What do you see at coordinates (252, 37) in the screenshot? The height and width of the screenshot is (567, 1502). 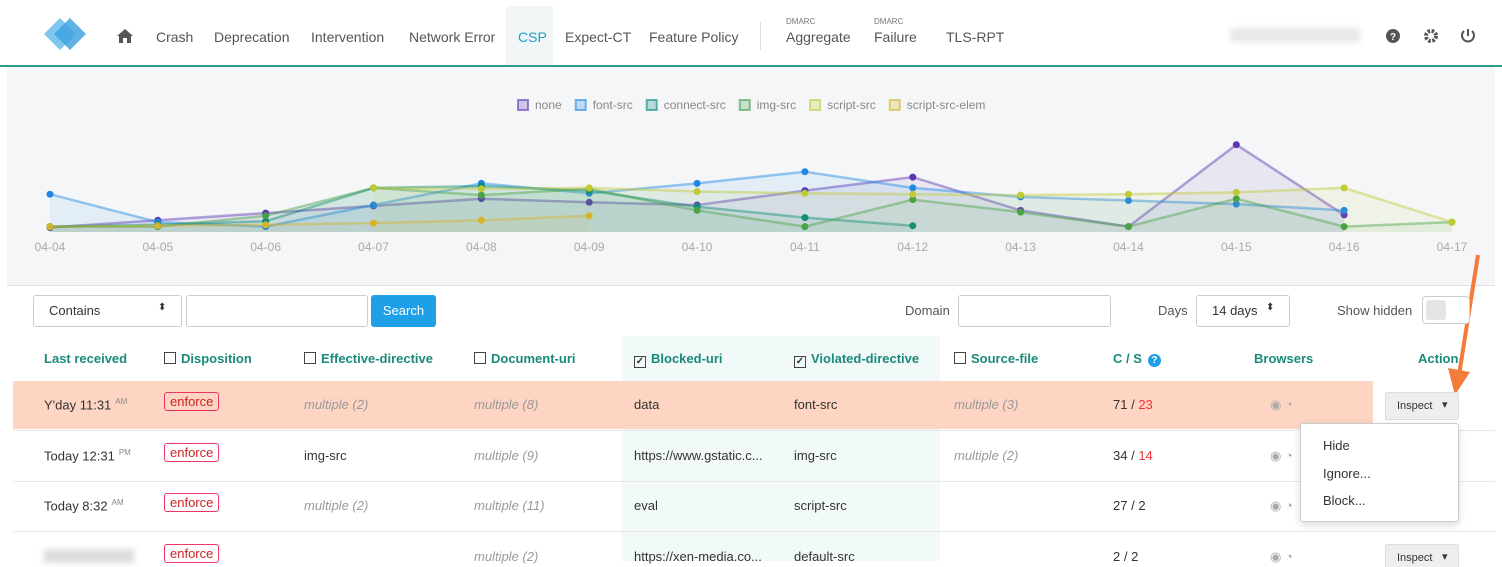 I see `nav-item: Deprecation` at bounding box center [252, 37].